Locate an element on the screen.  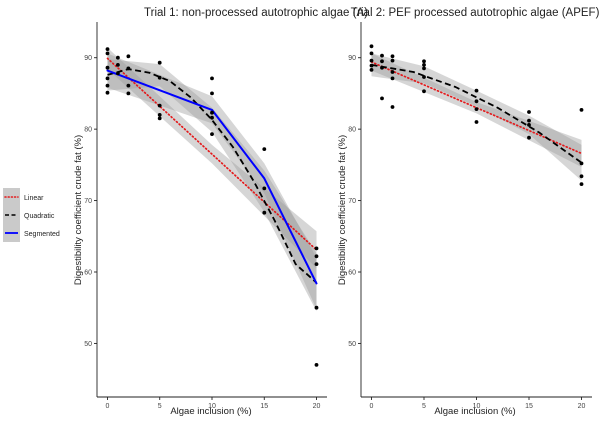
legend: Linear Quadratic Segmented is located at coordinates (31, 215).